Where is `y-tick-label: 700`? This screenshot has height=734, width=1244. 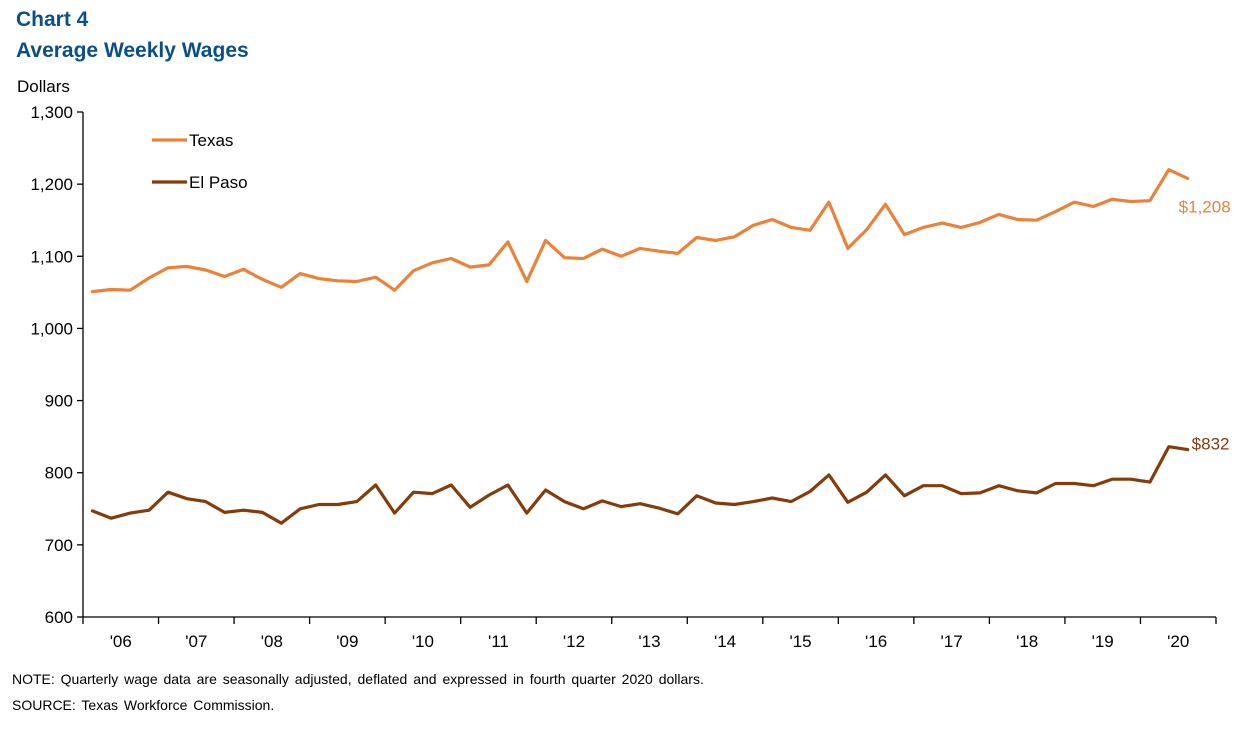 y-tick-label: 700 is located at coordinates (59, 545).